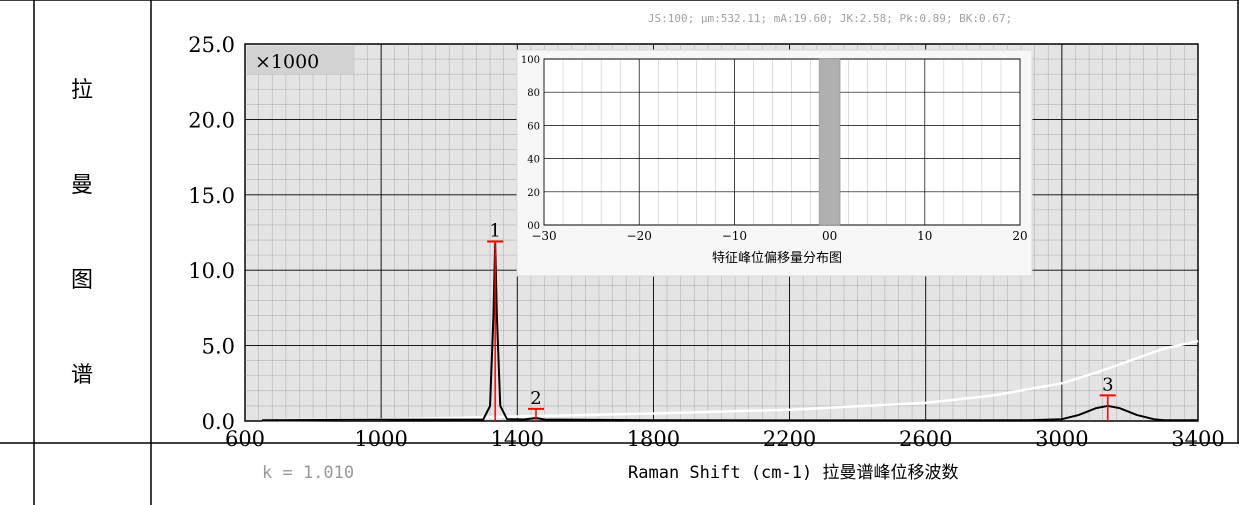 Image resolution: width=1239 pixels, height=505 pixels. I want to click on y-tick-label: 0.0, so click(218, 422).